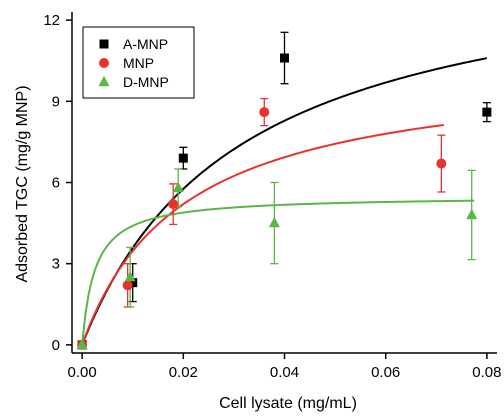  I want to click on x-tick-label: 0.08, so click(486, 372).